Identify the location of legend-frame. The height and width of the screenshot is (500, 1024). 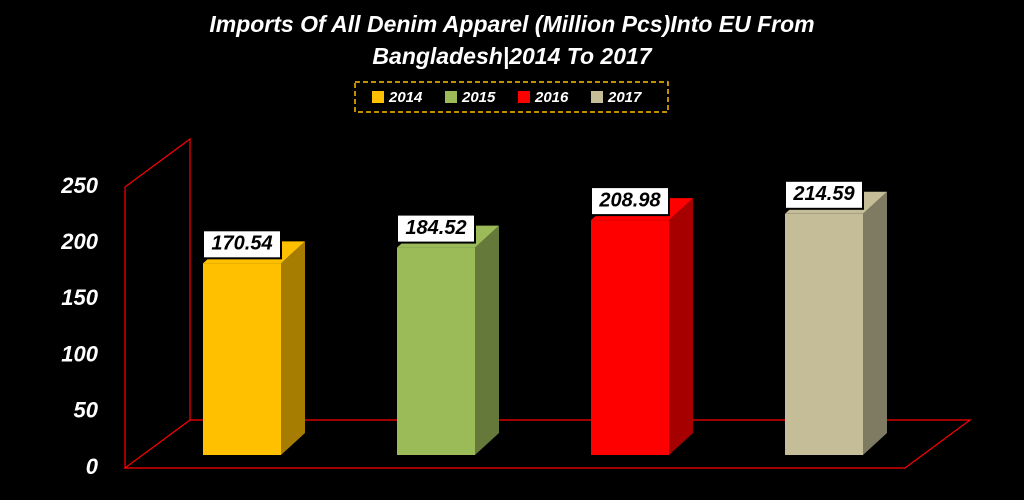
(511, 97).